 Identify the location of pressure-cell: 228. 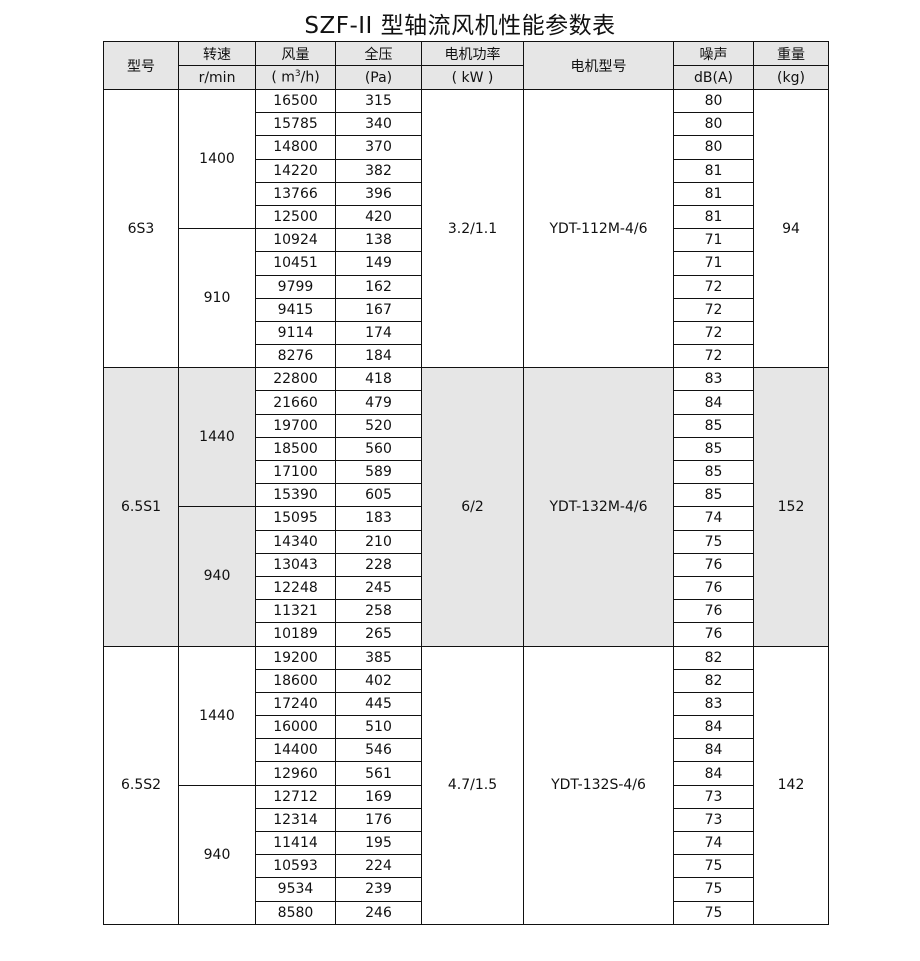
(378, 564).